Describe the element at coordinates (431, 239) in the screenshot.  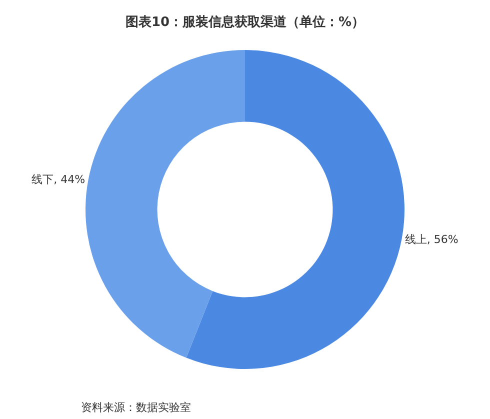
I see `slice-label: 线上, 56%` at that location.